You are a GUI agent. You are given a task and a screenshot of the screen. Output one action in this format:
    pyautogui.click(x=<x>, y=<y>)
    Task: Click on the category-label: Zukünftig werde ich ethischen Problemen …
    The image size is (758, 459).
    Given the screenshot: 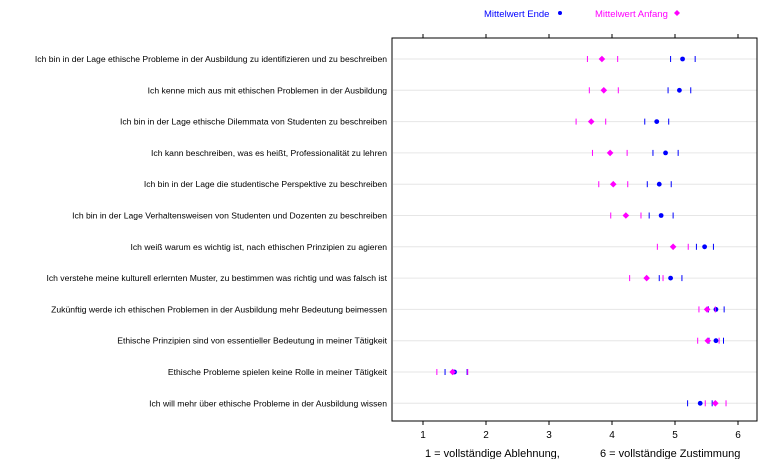 What is the action you would take?
    pyautogui.click(x=219, y=309)
    